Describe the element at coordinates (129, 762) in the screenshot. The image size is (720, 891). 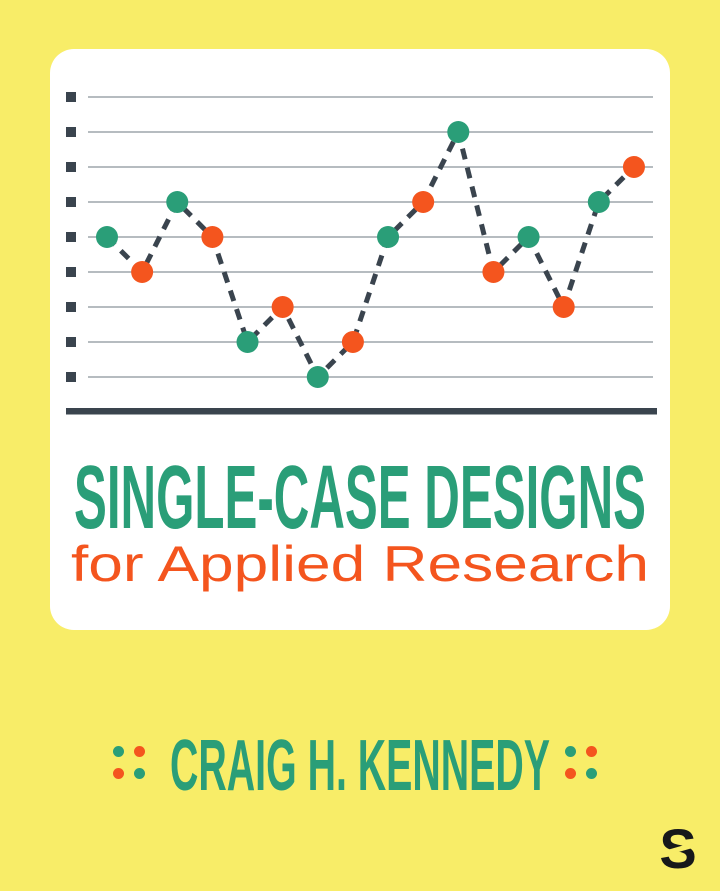
I see `dot-cluster-left` at that location.